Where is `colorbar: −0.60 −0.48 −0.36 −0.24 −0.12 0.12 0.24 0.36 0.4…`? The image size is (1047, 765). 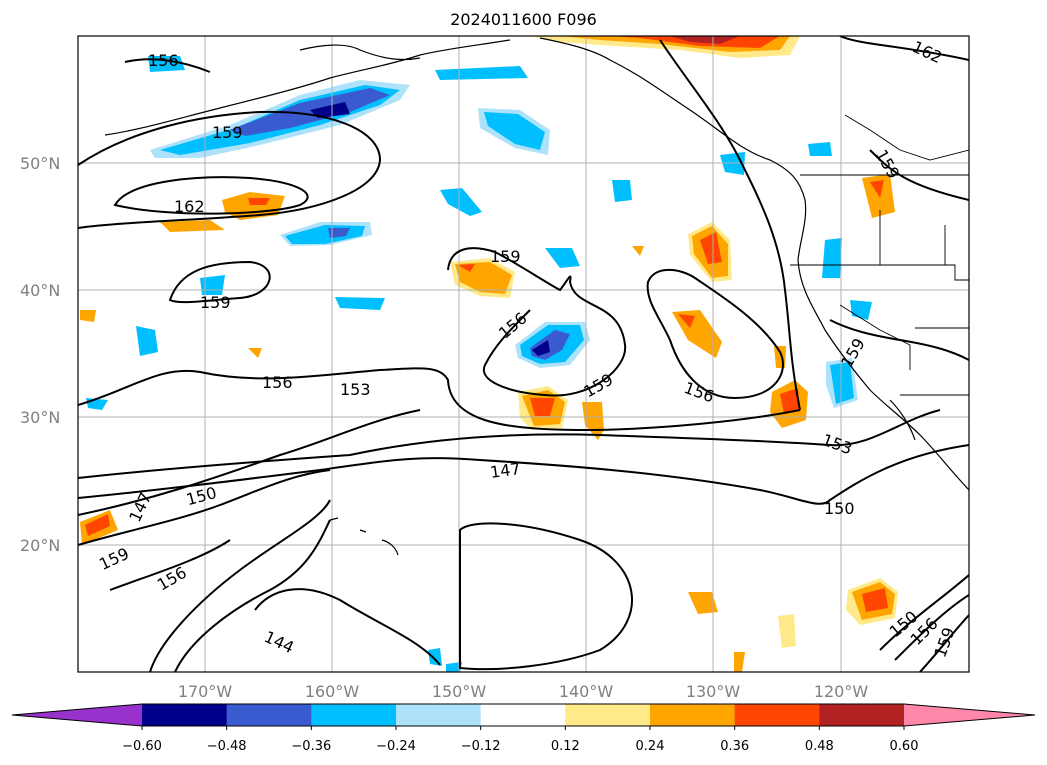
colorbar: −0.60 −0.48 −0.36 −0.24 −0.12 0.12 0.24 0.36 0.4… is located at coordinates (523, 728).